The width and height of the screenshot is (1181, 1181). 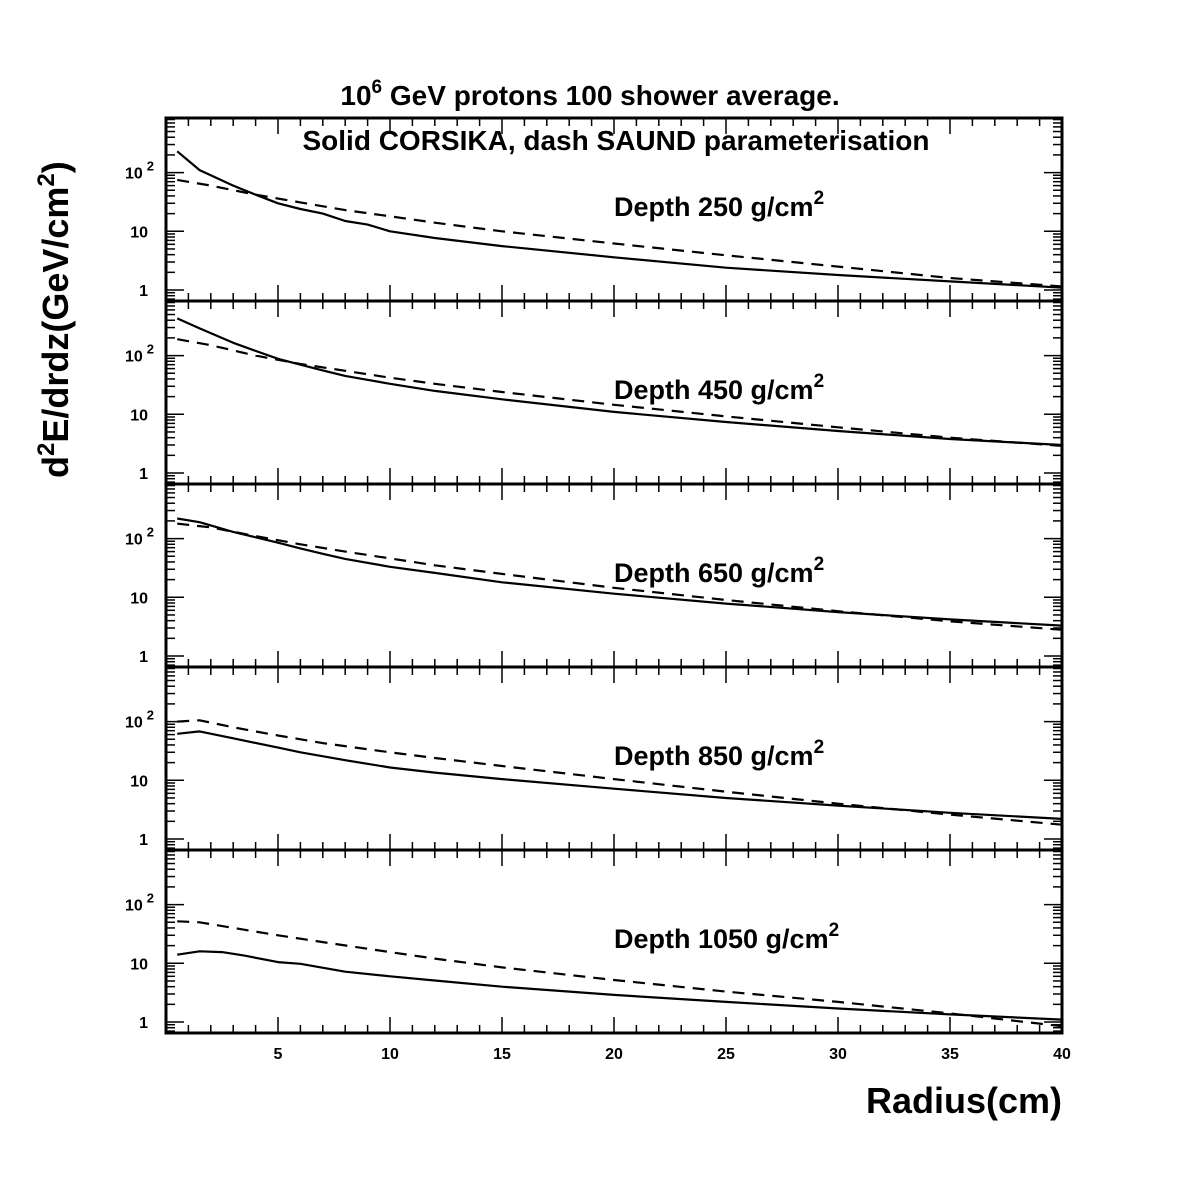 I want to click on title-rest: GeV protons 100 shower average., so click(x=611, y=95).